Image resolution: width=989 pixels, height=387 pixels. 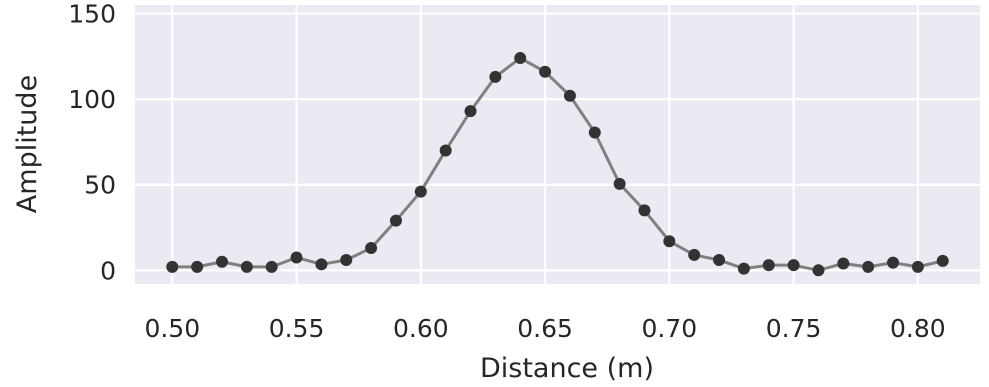 I want to click on x-tick-label: 0.70, so click(x=670, y=328).